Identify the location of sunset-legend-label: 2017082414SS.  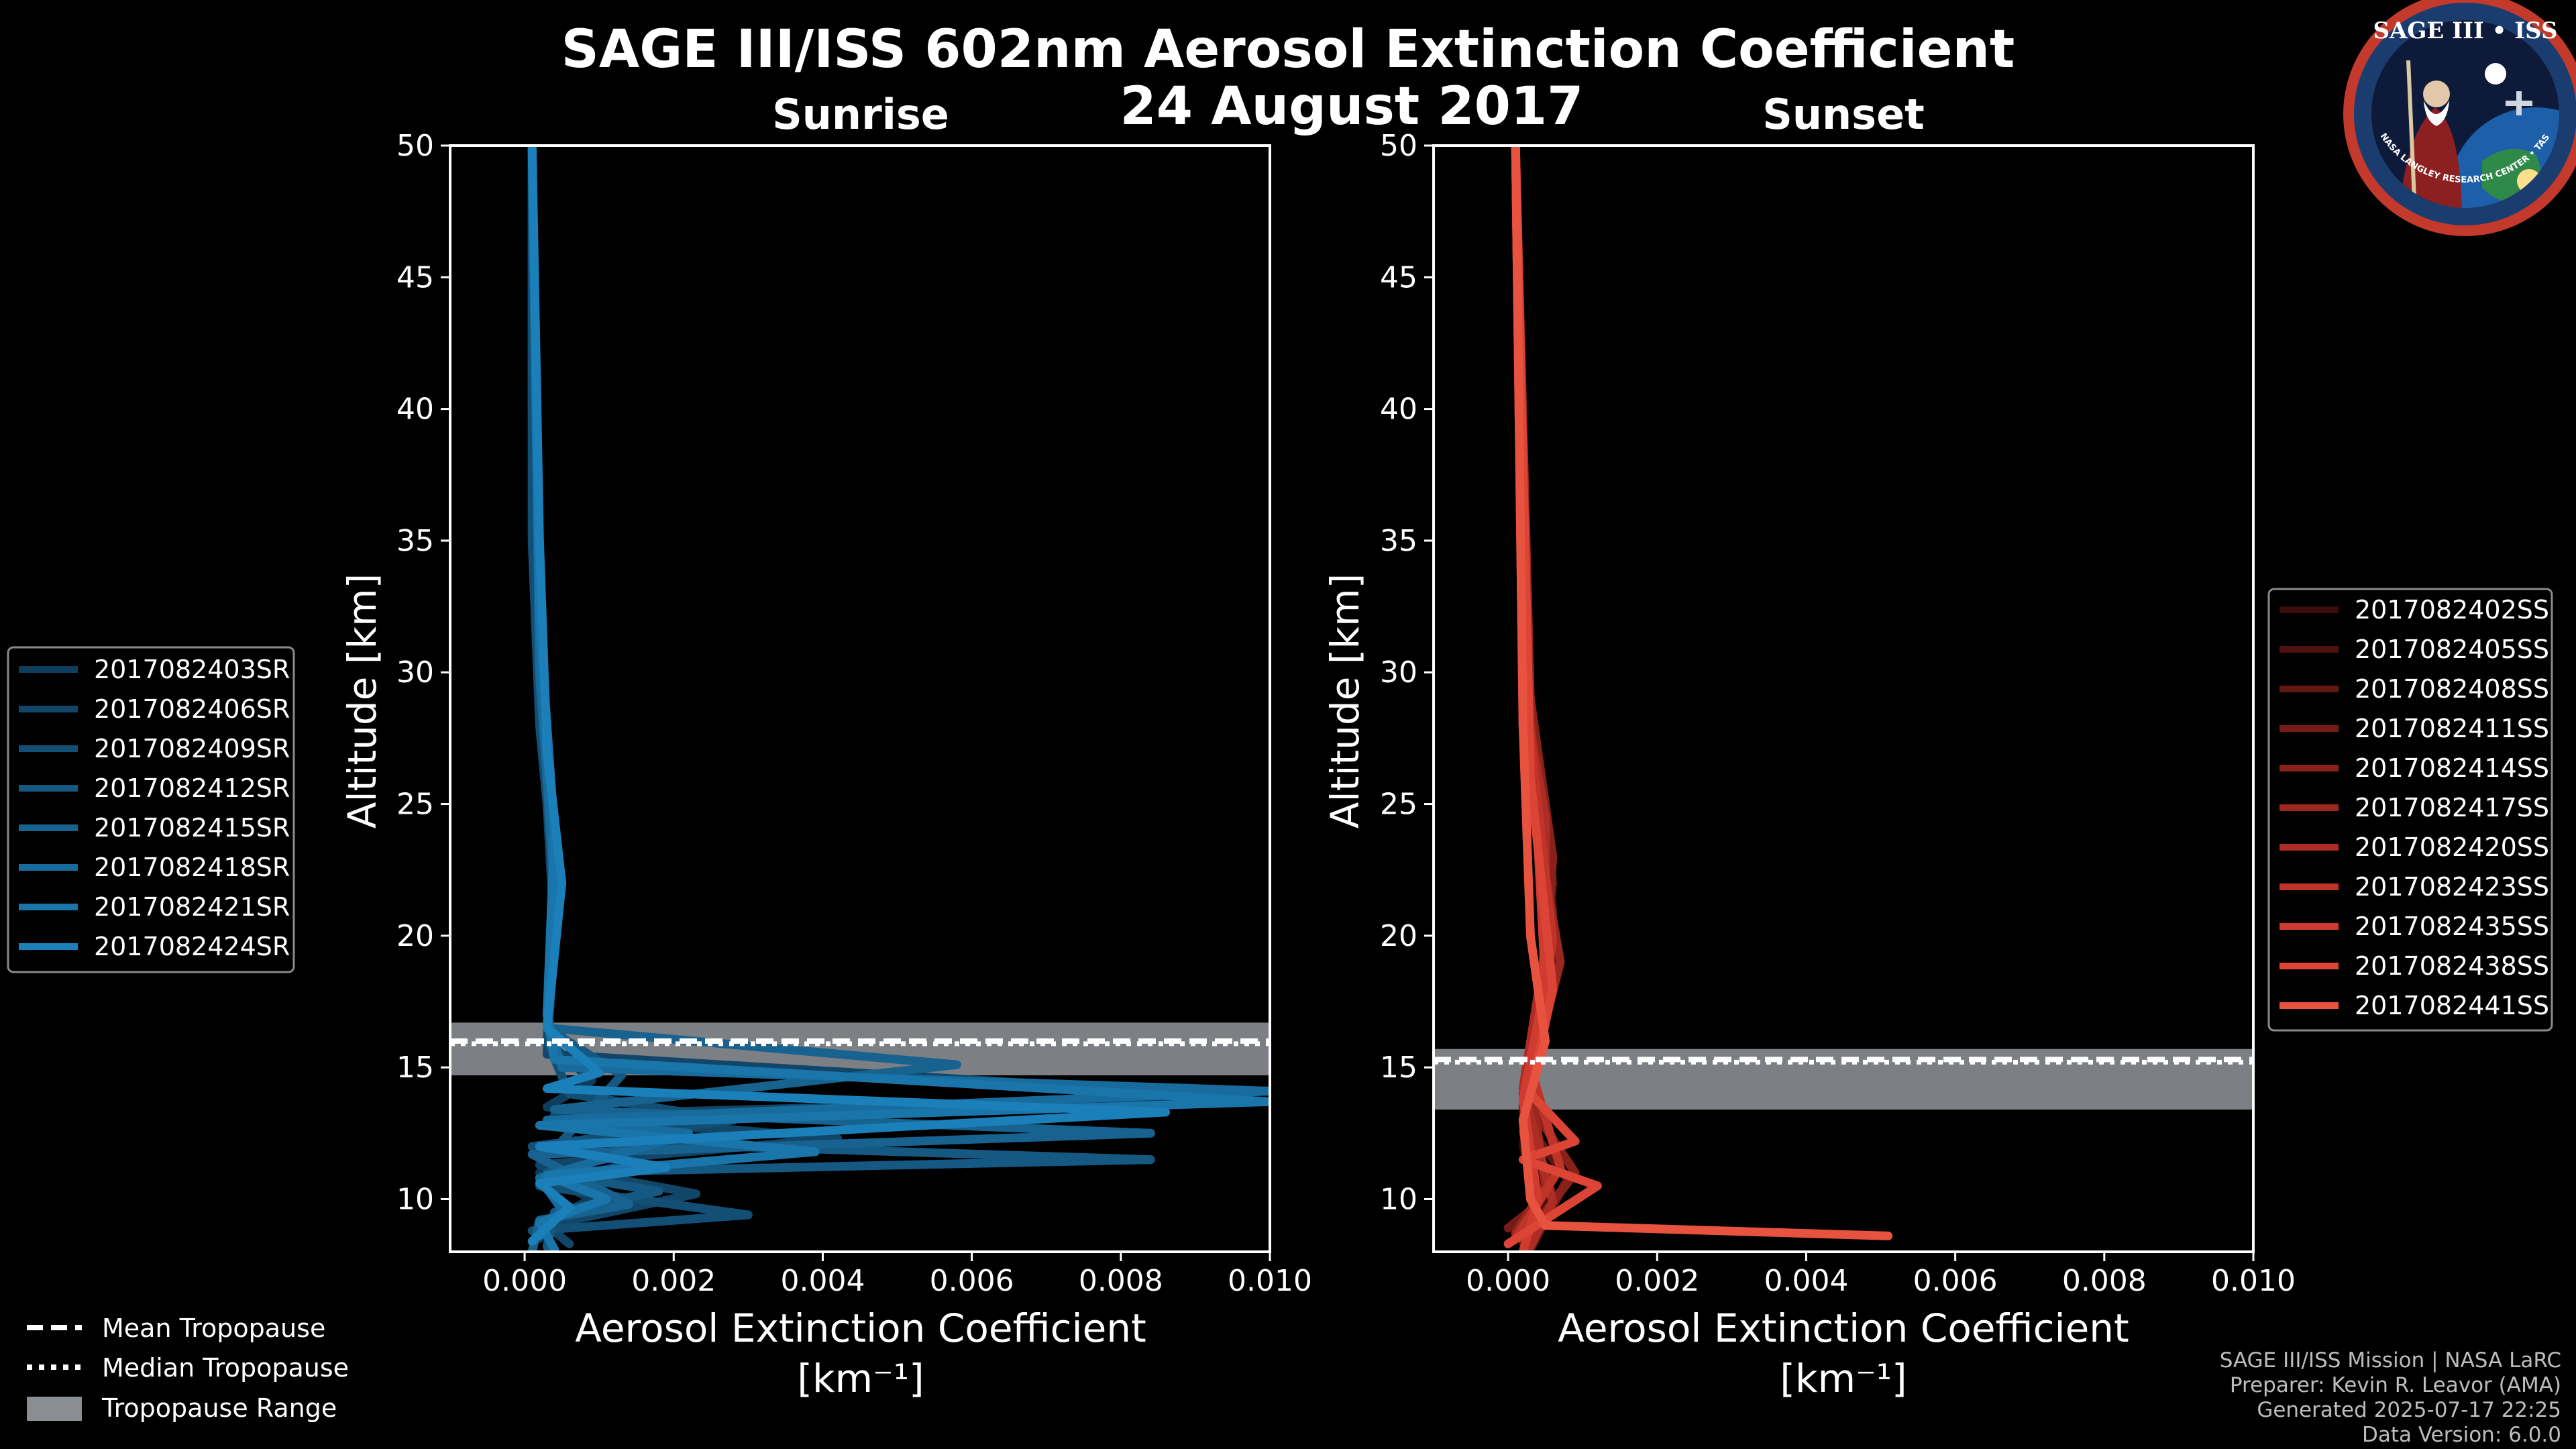
(2452, 768).